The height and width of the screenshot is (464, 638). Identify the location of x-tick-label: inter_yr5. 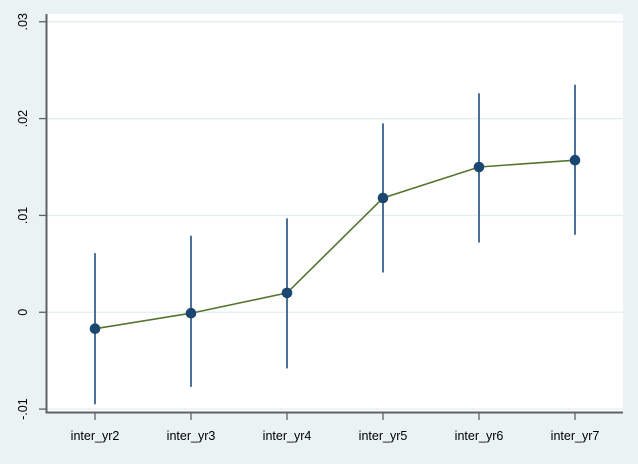
(383, 436).